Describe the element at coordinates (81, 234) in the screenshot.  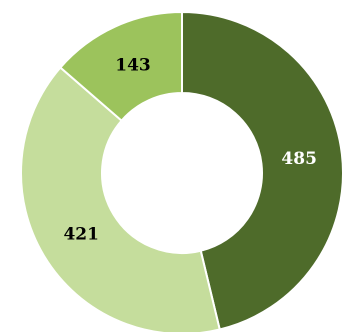
I see `data-label-1: 421` at that location.